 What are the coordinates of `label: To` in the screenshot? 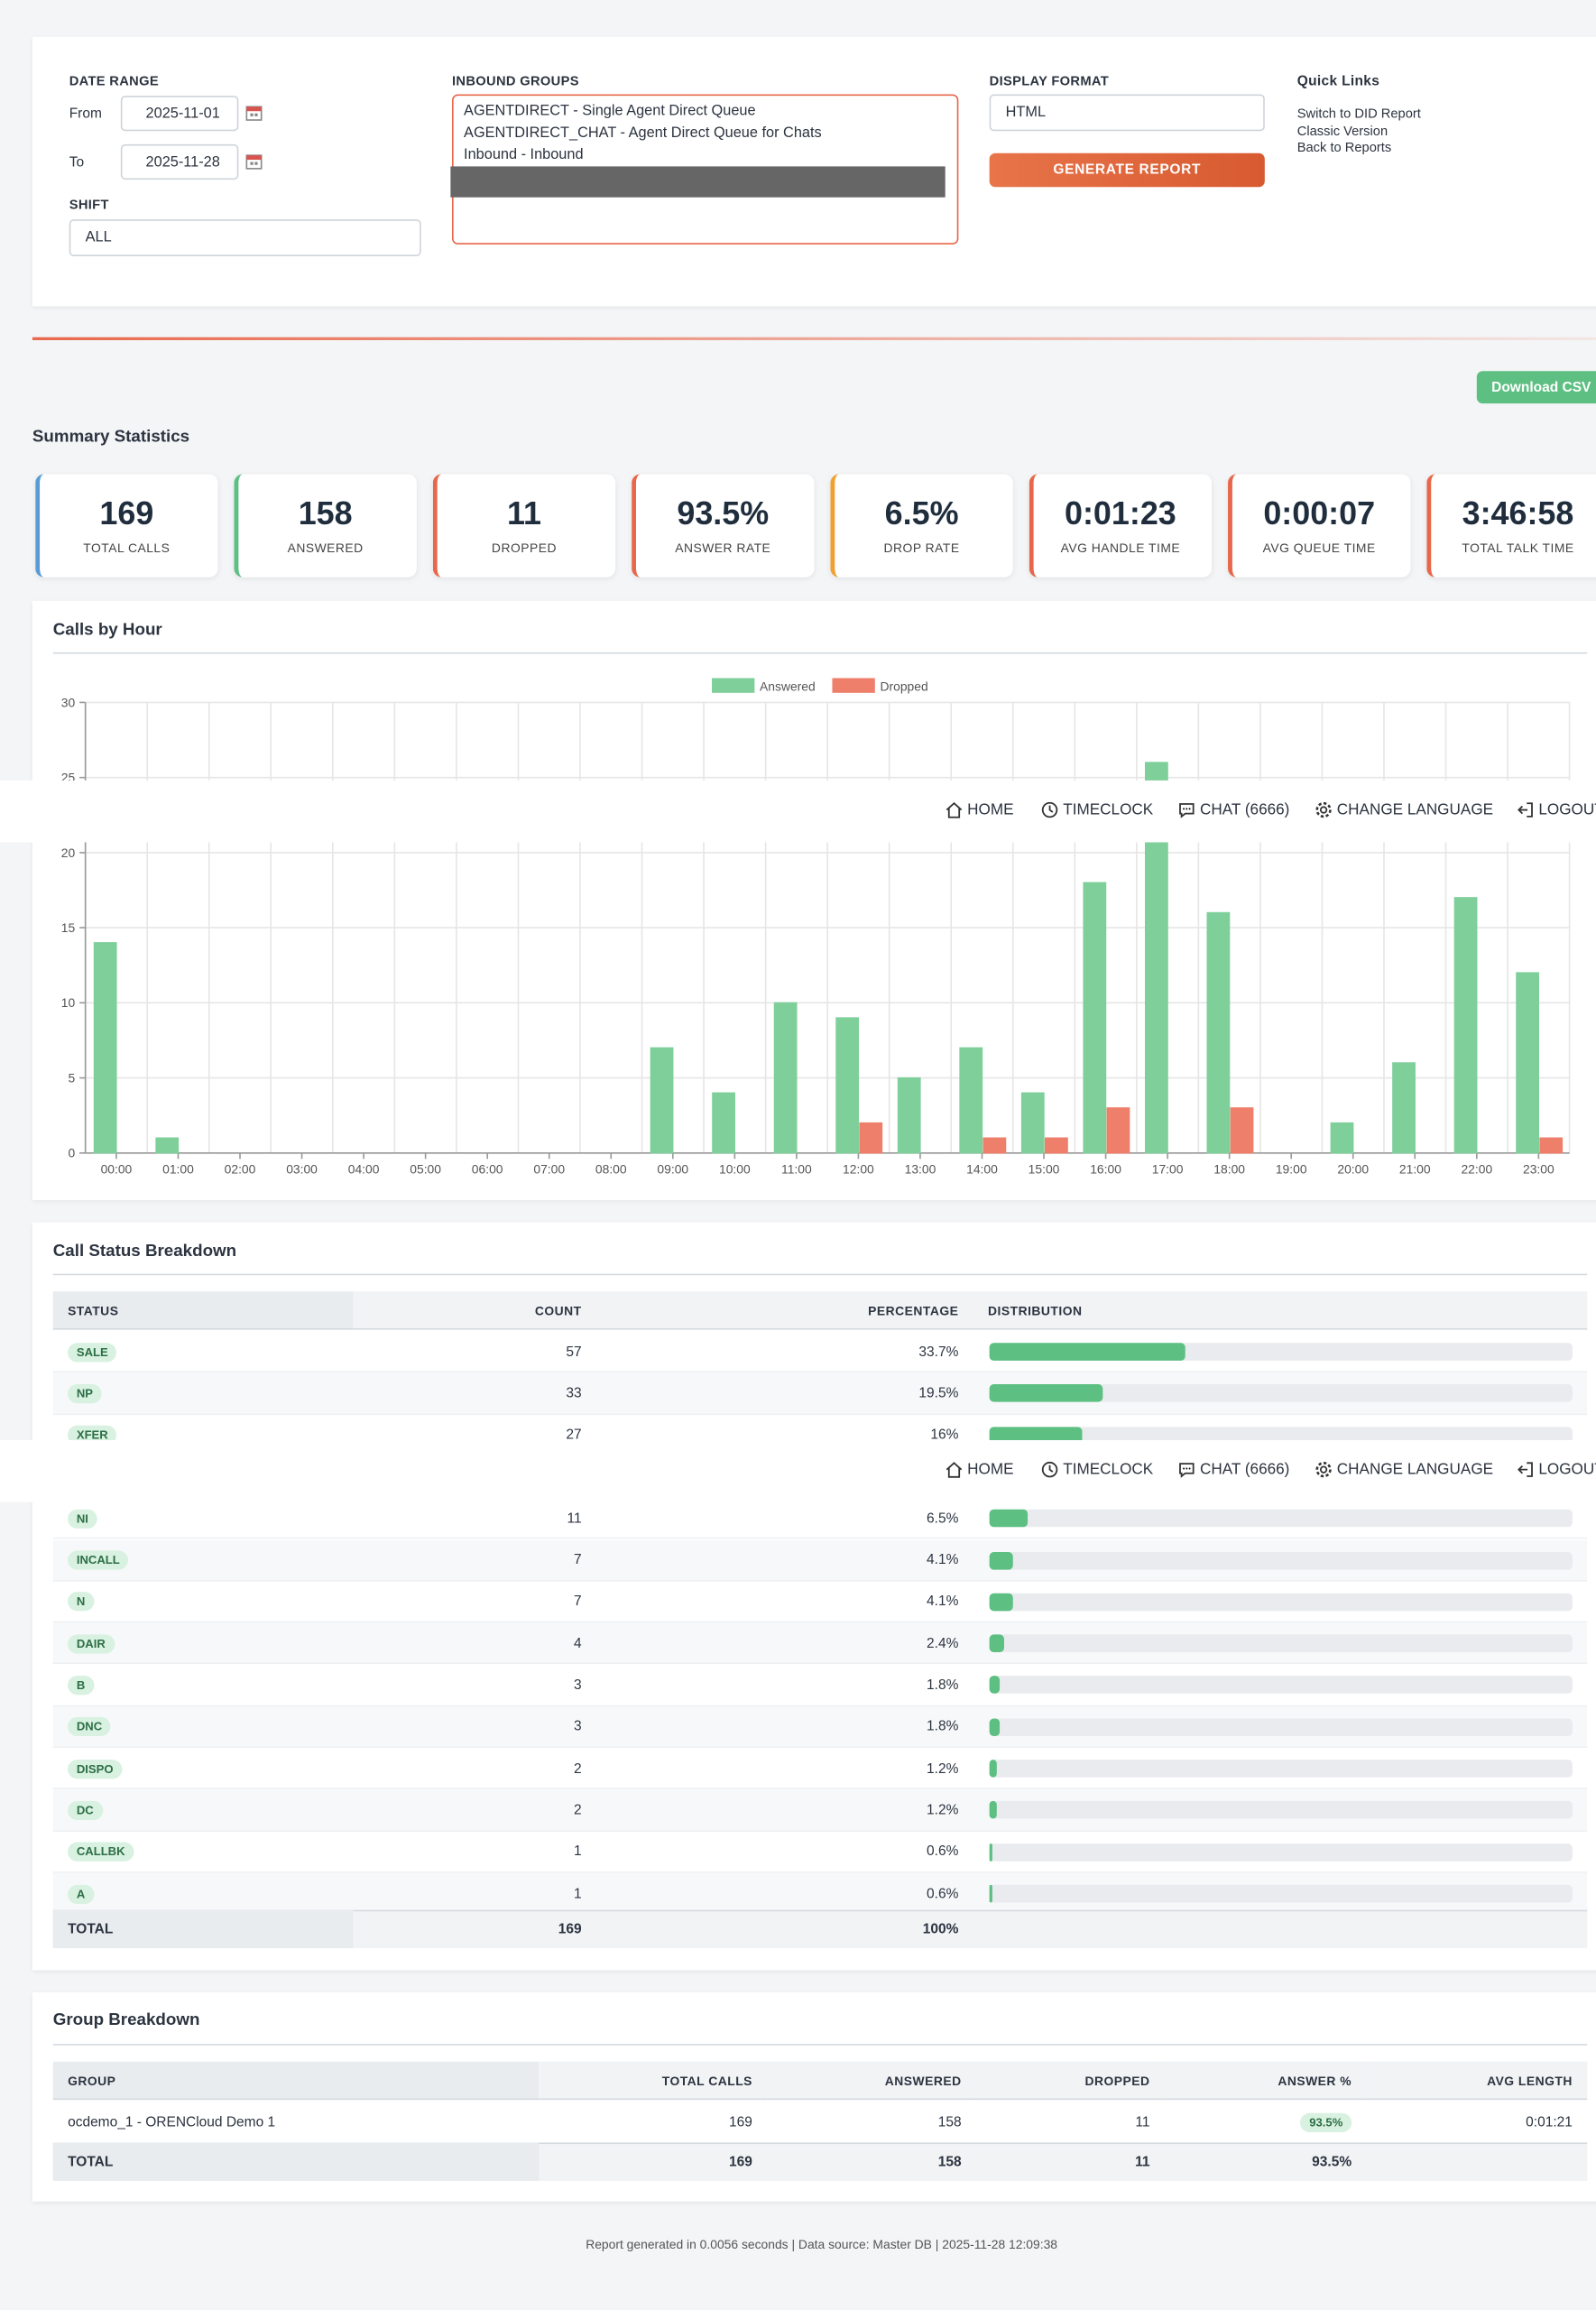 It's located at (77, 162).